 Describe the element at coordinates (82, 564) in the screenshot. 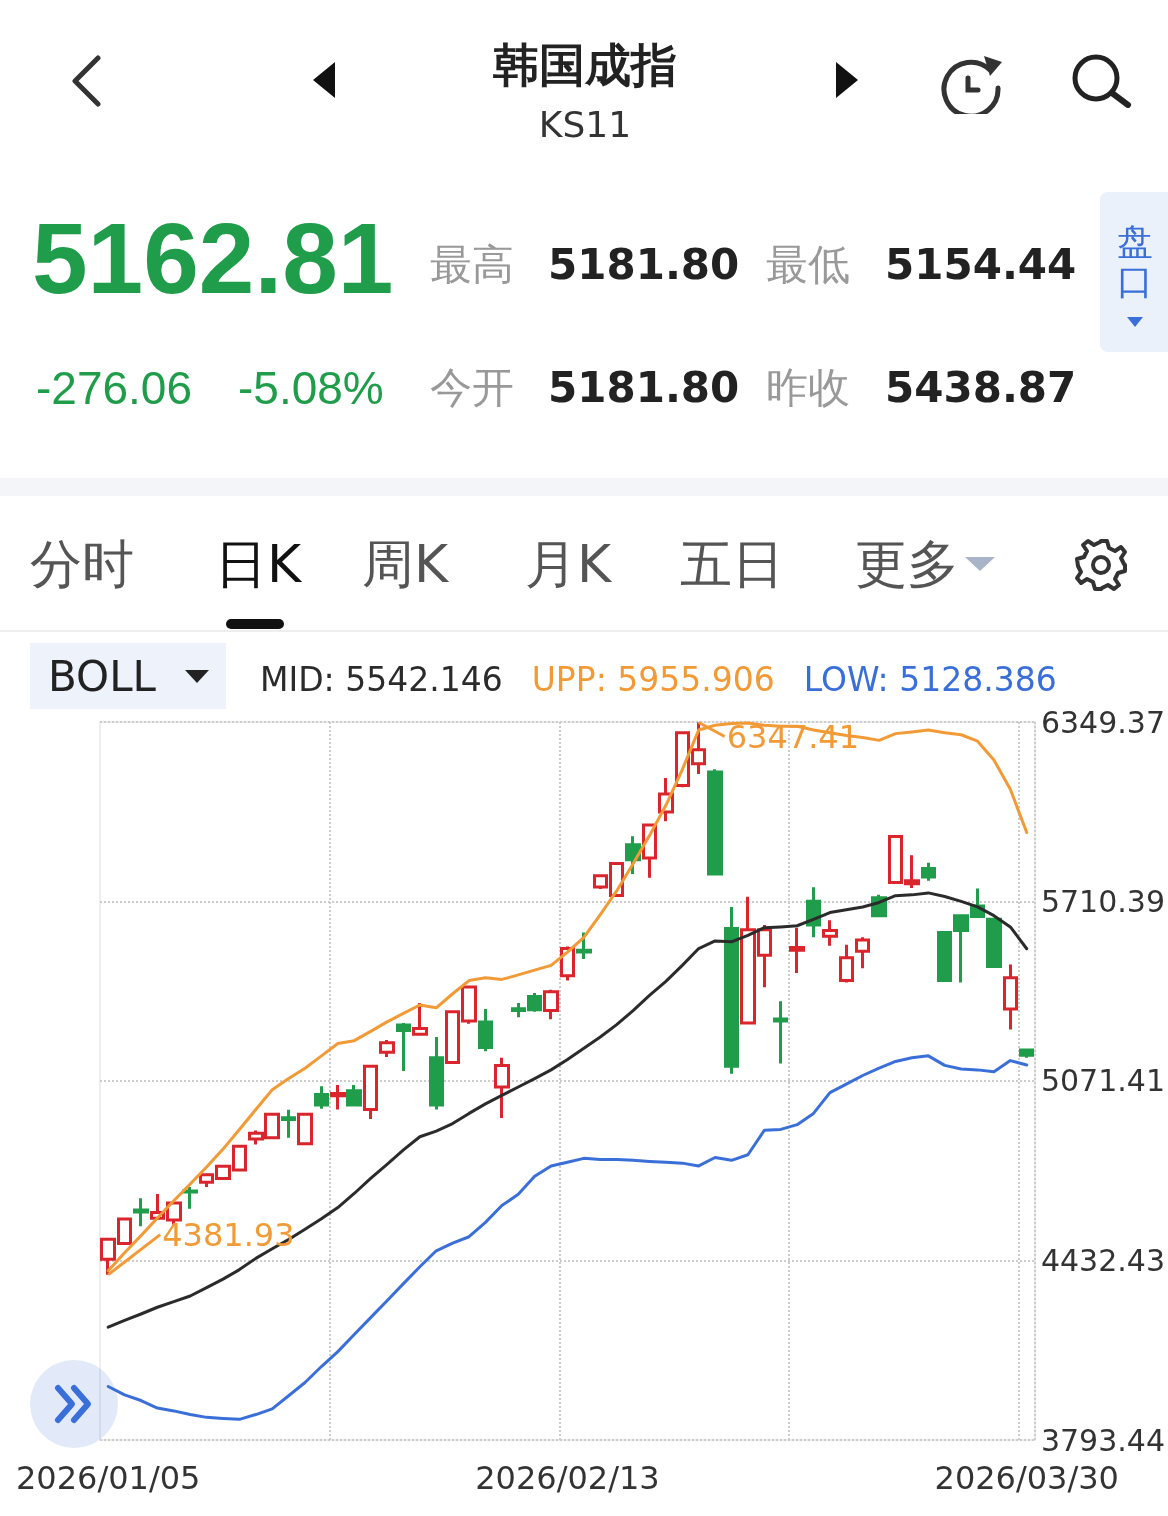

I see `text: 分时` at that location.